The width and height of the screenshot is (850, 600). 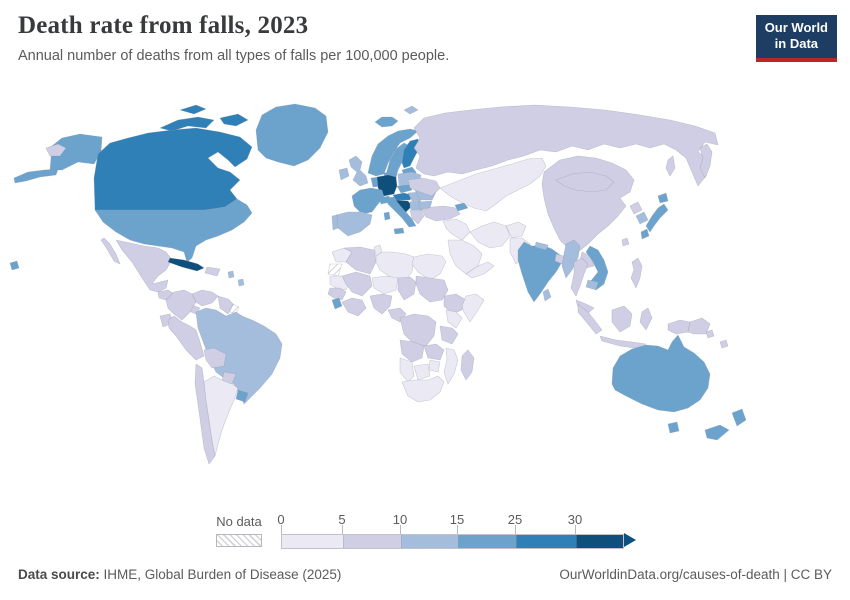 I want to click on country-ethiopia, so click(x=455, y=304).